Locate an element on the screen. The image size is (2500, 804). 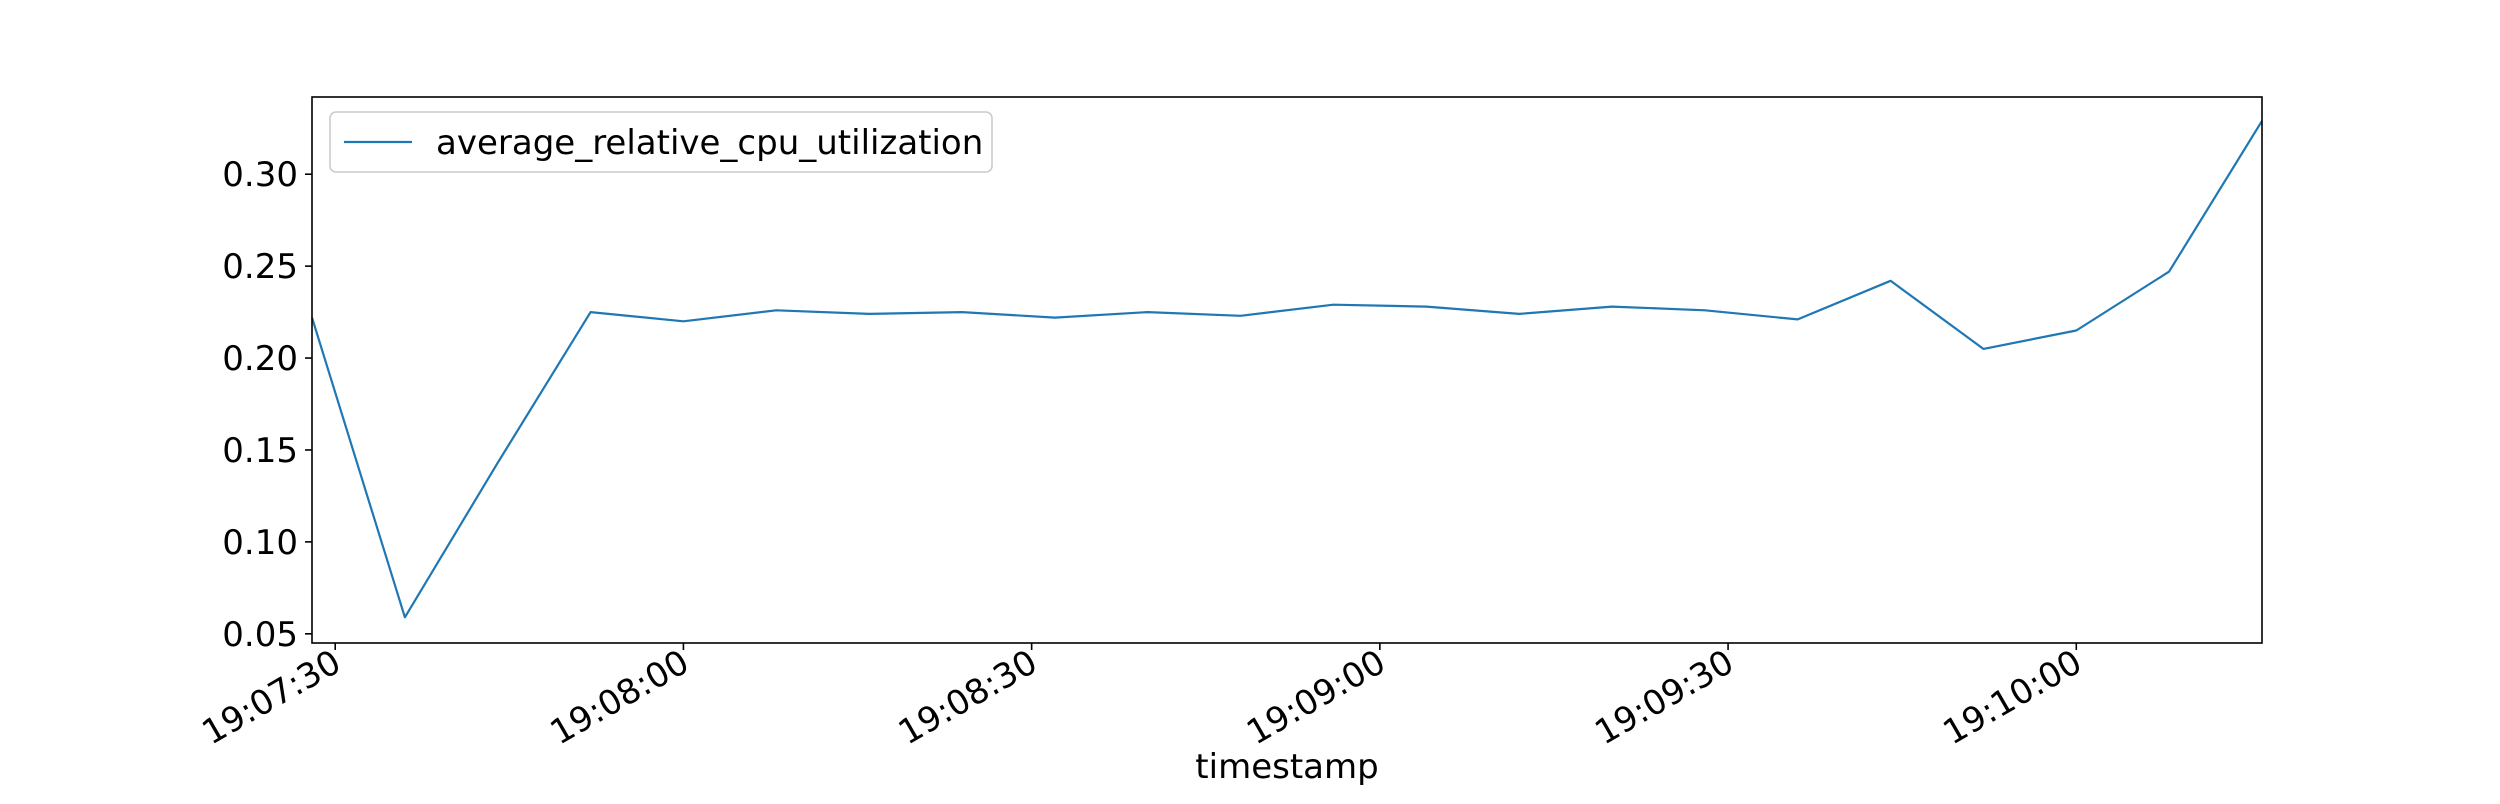
legend: average_relative_cpu_utilization is located at coordinates (661, 142).